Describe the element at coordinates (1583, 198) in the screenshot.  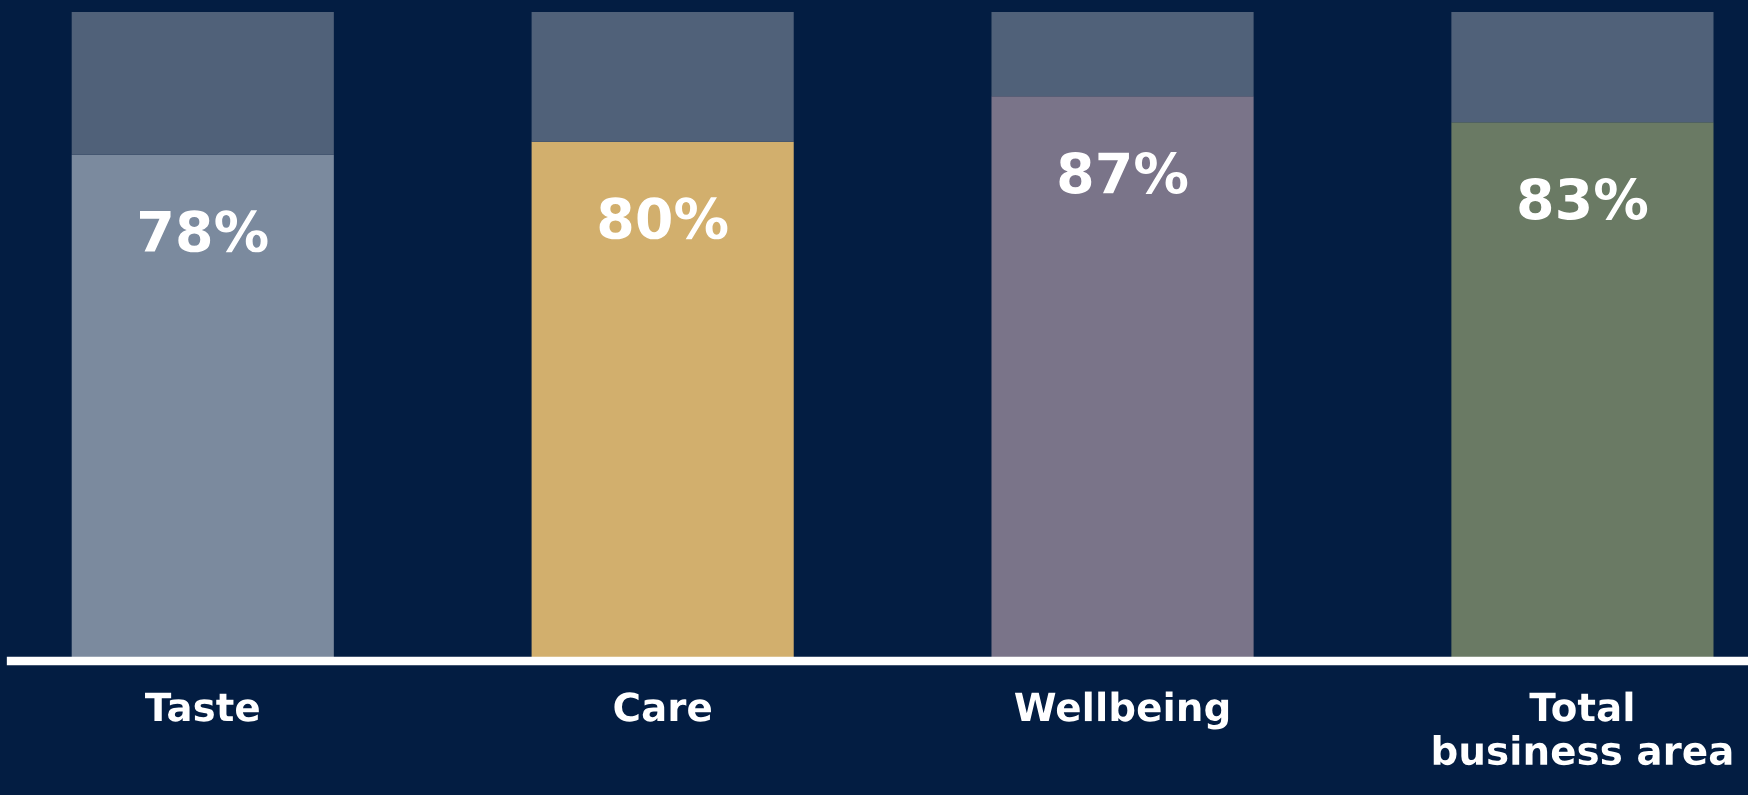
I see `data-label: 83%` at that location.